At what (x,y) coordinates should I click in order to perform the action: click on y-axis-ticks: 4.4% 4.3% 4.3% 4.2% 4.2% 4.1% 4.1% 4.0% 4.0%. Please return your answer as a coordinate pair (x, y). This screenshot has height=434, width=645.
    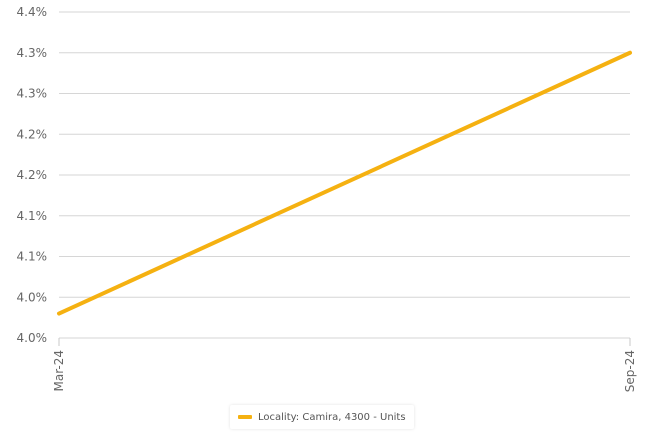
    Looking at the image, I should click on (32, 175).